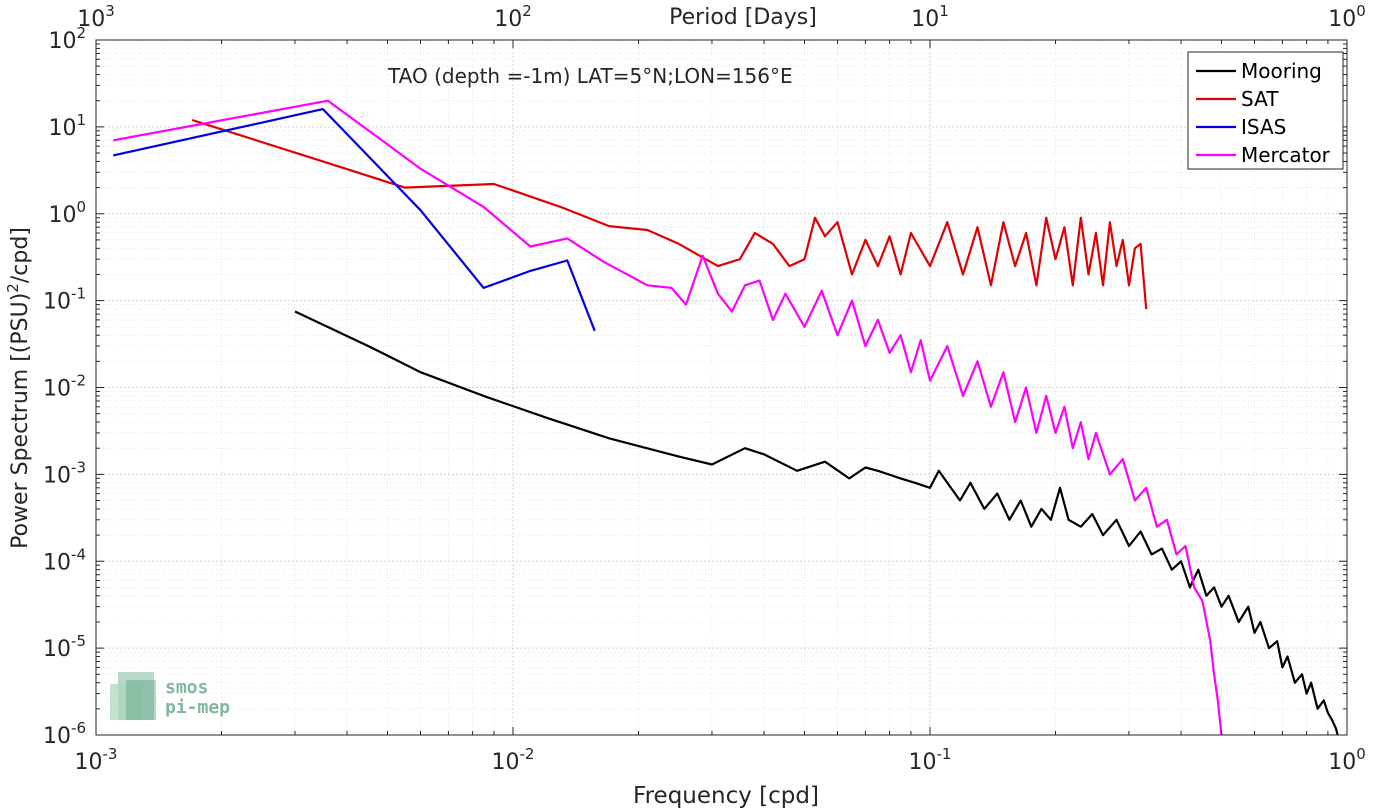 The height and width of the screenshot is (809, 1377). I want to click on legend-items: Mooring SAT ISAS Mercator, so click(1263, 113).